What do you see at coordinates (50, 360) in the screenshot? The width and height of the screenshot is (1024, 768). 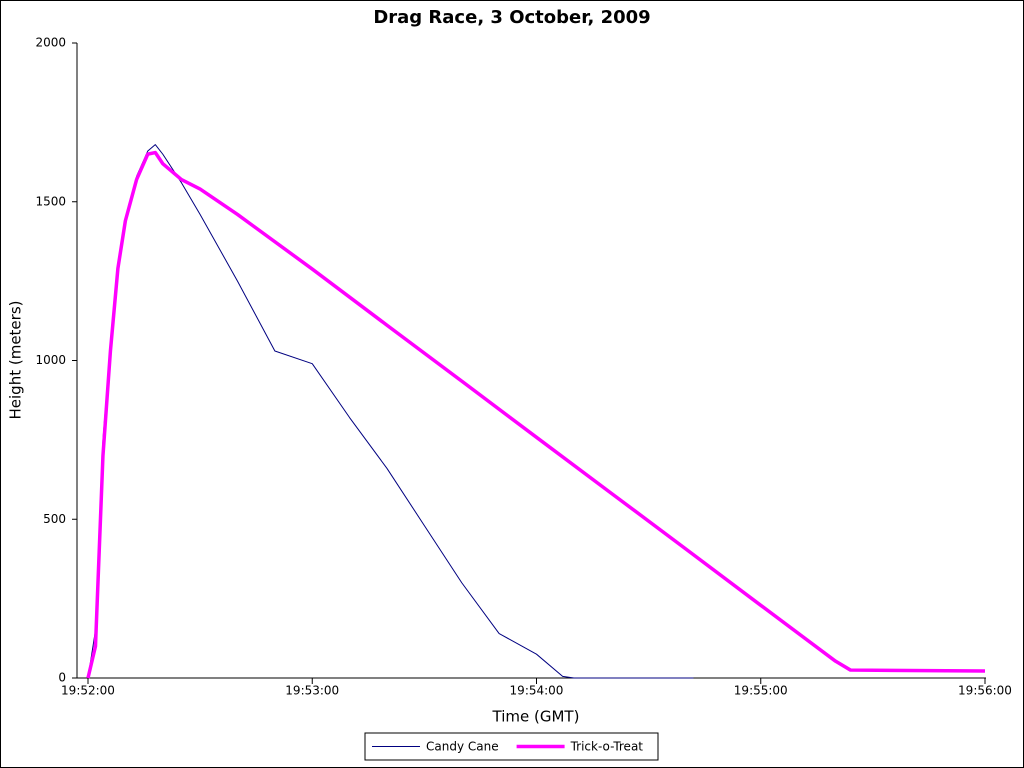 I see `y-tick-label: 1000` at bounding box center [50, 360].